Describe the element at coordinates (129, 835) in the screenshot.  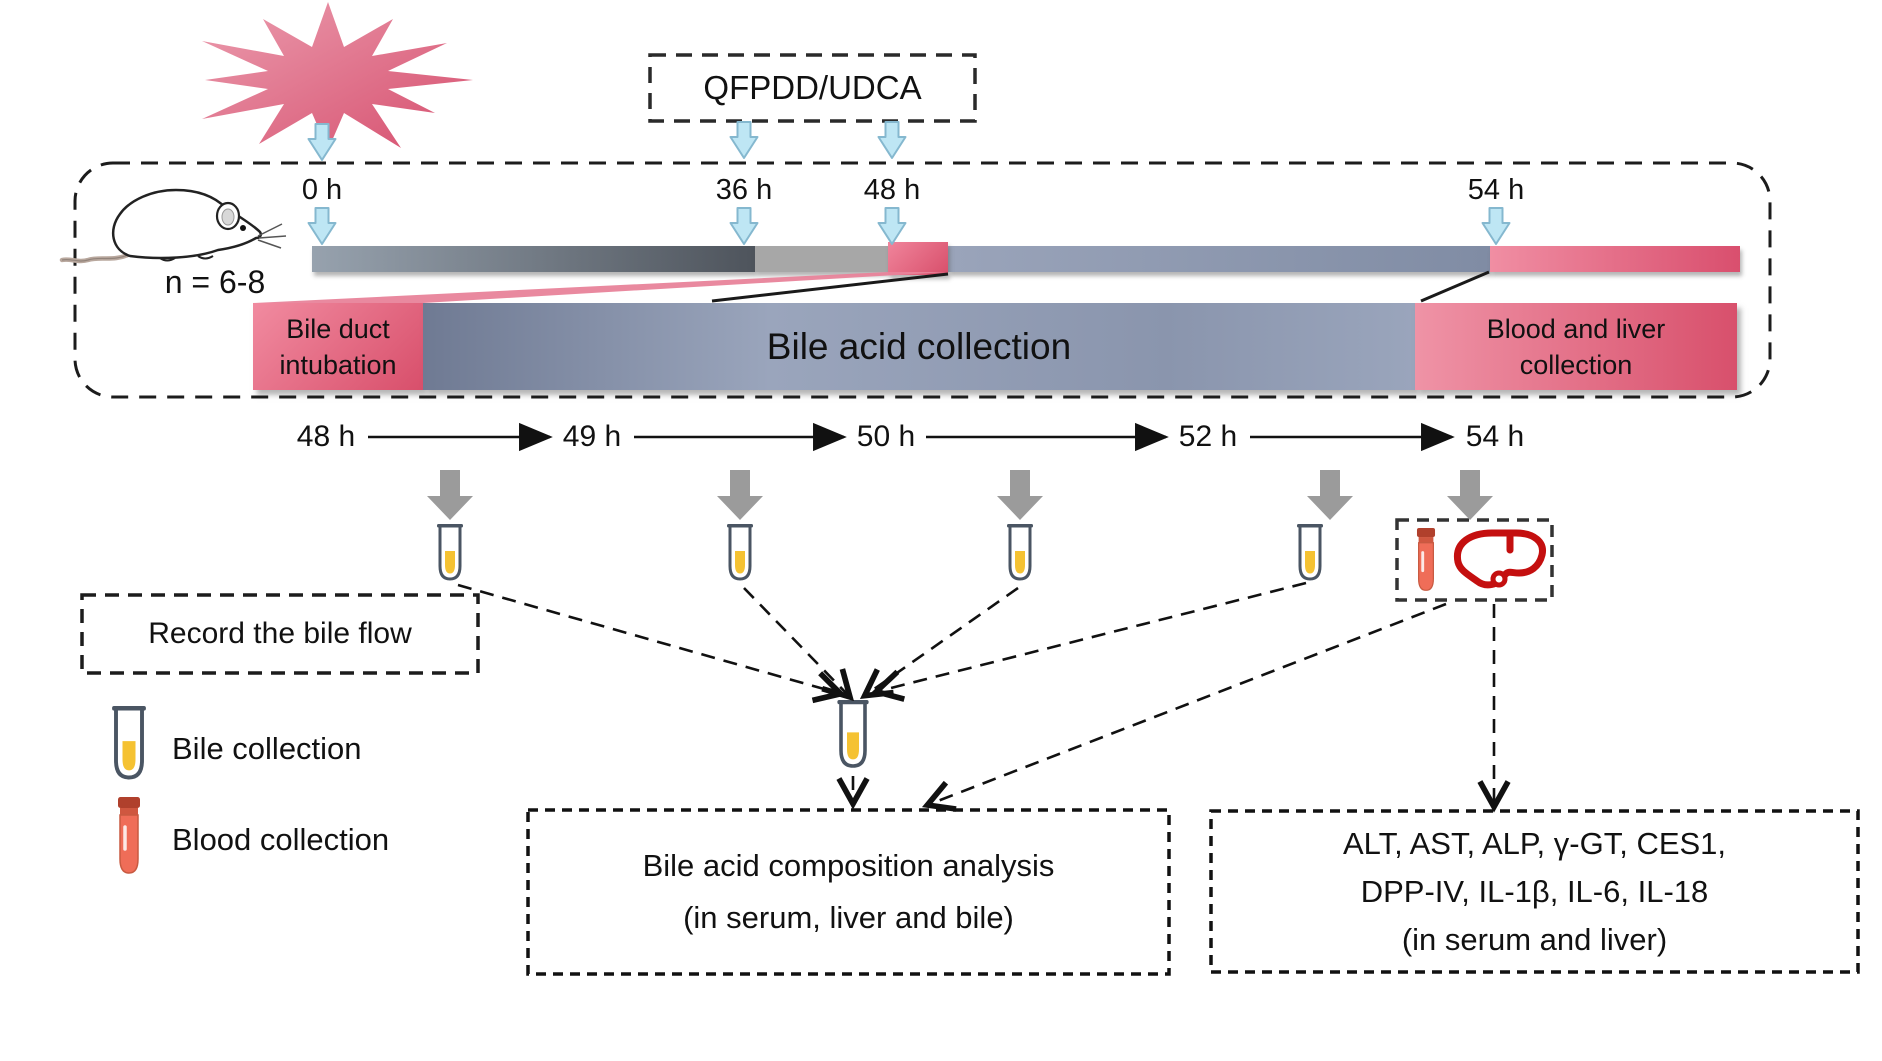
I see `blood-tube-legend-icon` at that location.